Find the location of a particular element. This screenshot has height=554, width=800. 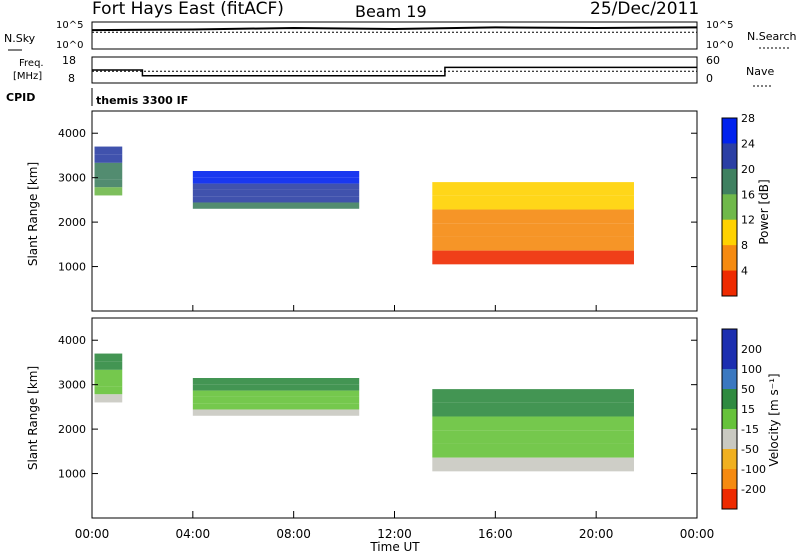

noise-panel-frame is located at coordinates (394, 35).